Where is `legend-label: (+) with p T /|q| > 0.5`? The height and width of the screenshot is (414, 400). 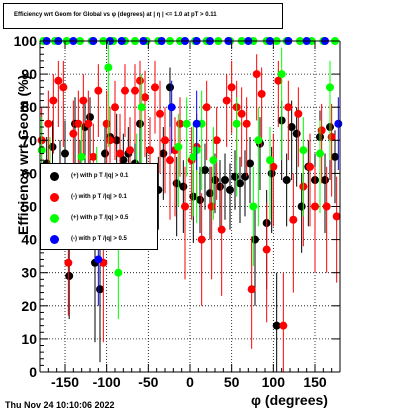
legend-label: (+) with p T /|q| > 0.5 is located at coordinates (100, 218).